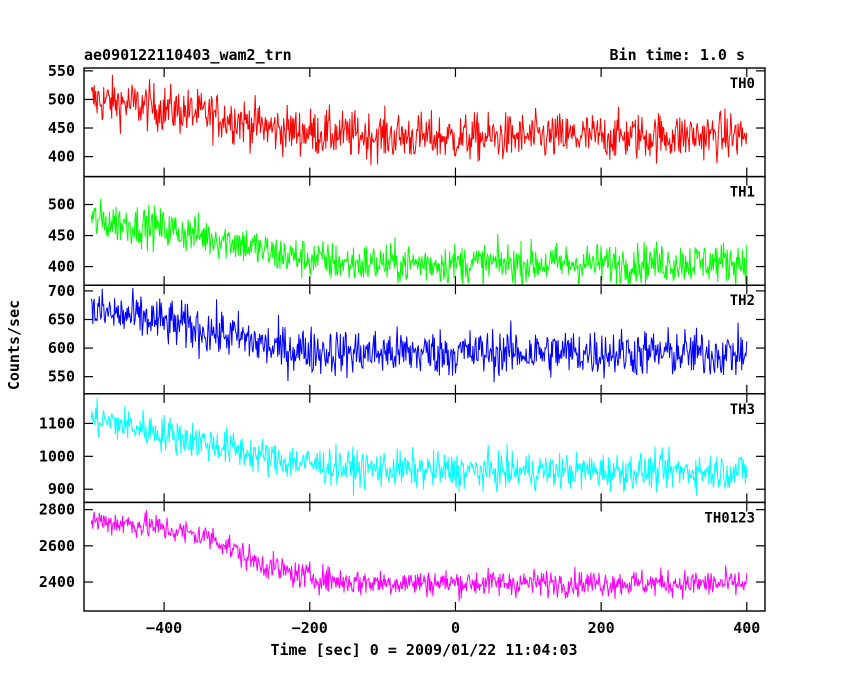 The height and width of the screenshot is (680, 850). I want to click on panel-th0123: 2400 2600 2800 TH0123, so click(402, 556).